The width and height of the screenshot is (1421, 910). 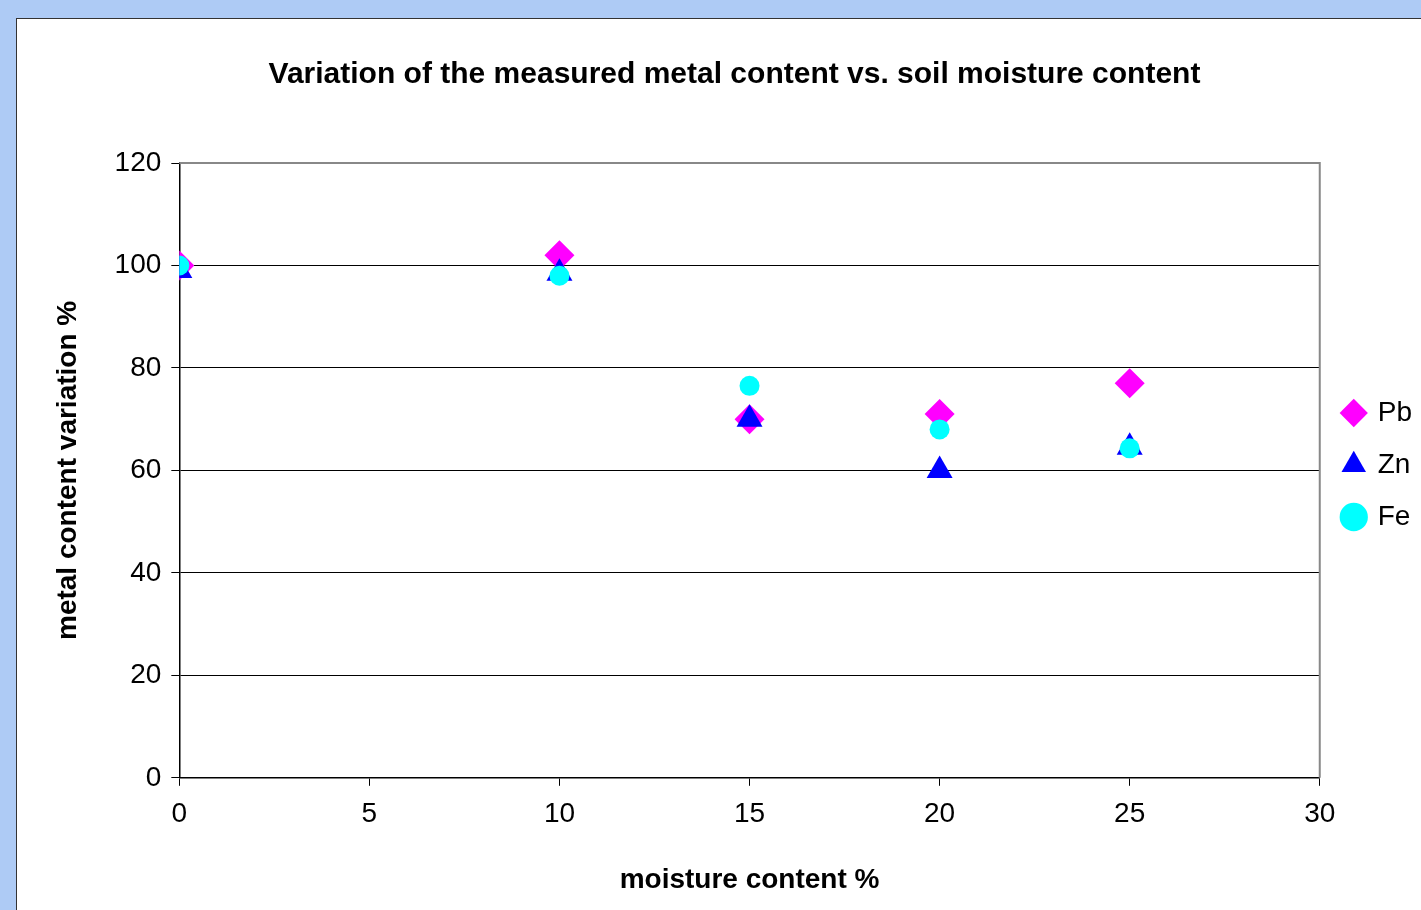 I want to click on y-tick-label: 120, so click(x=138, y=161).